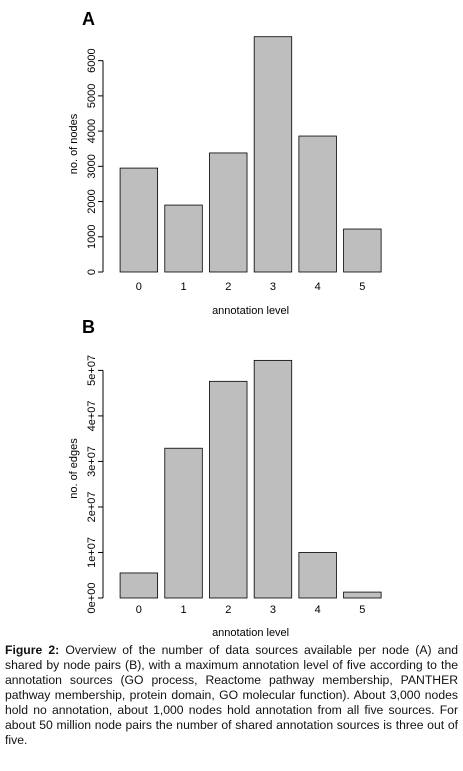 This screenshot has width=463, height=771. Describe the element at coordinates (92, 60) in the screenshot. I see `y-tick-label: 6000` at that location.